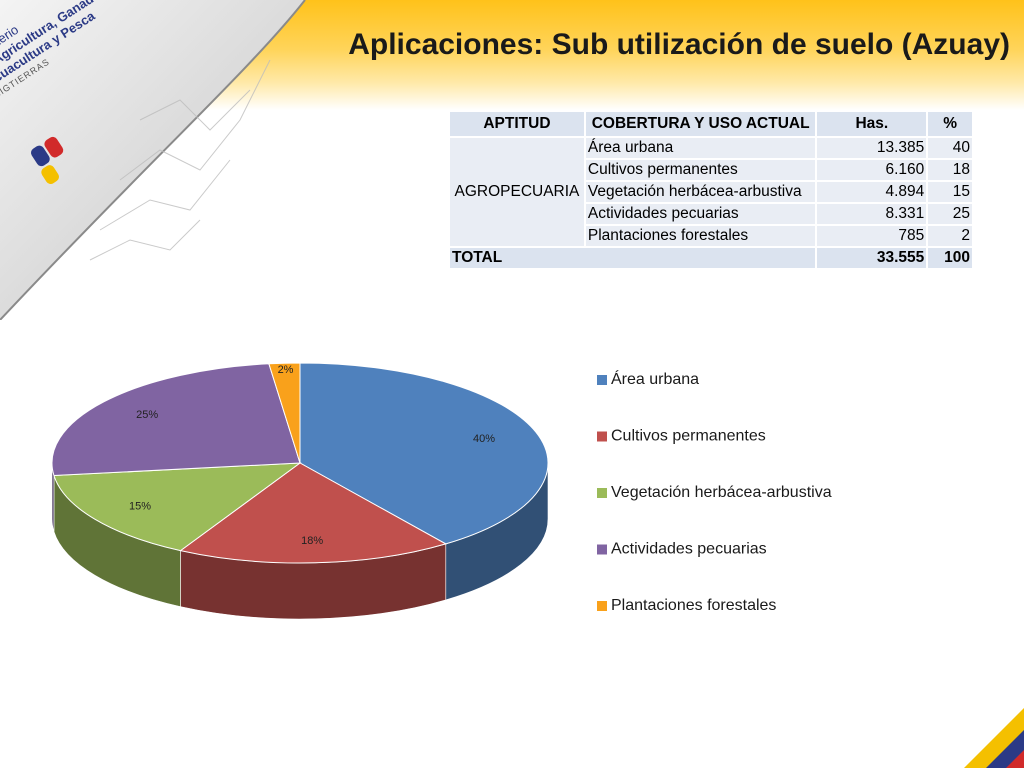  What do you see at coordinates (632, 258) in the screenshot?
I see `total-label: TOTAL` at bounding box center [632, 258].